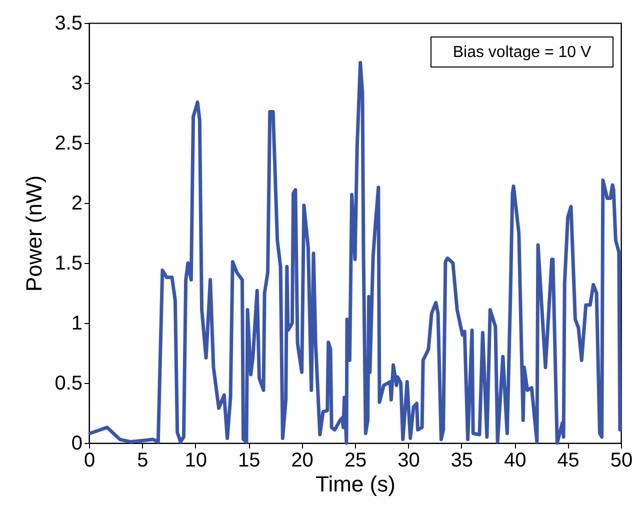 This screenshot has height=512, width=636. I want to click on x-tick-label: 5, so click(142, 461).